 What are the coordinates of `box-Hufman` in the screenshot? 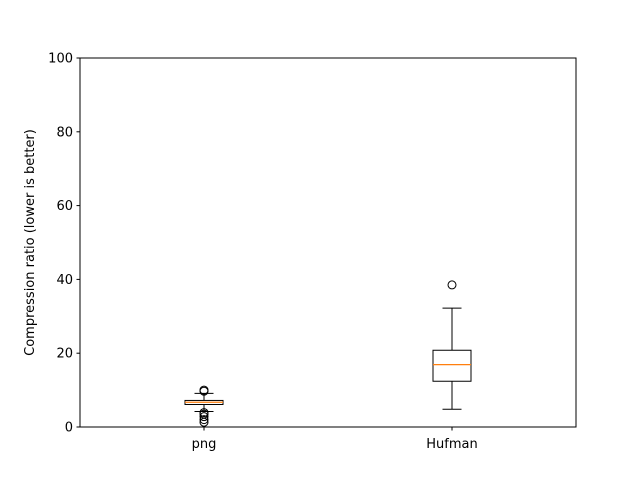 It's located at (452, 345).